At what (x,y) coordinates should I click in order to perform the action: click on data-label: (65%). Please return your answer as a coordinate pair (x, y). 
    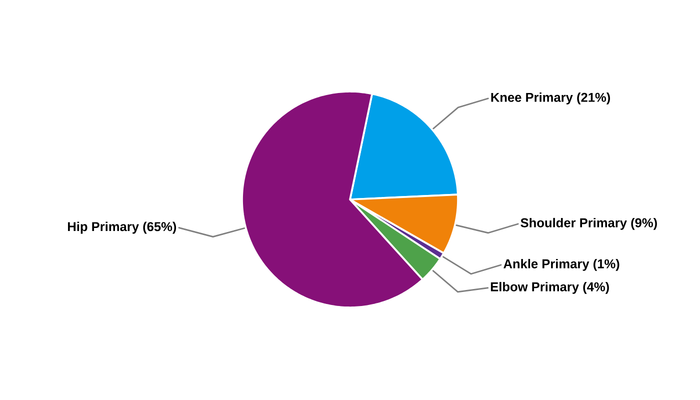
    Looking at the image, I should click on (159, 228).